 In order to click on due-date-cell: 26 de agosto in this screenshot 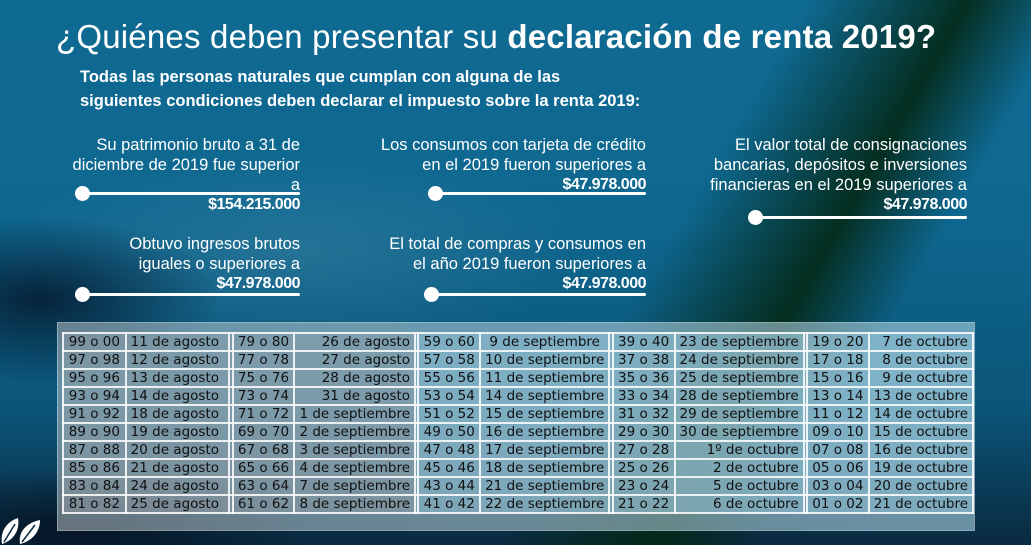, I will do `click(355, 342)`.